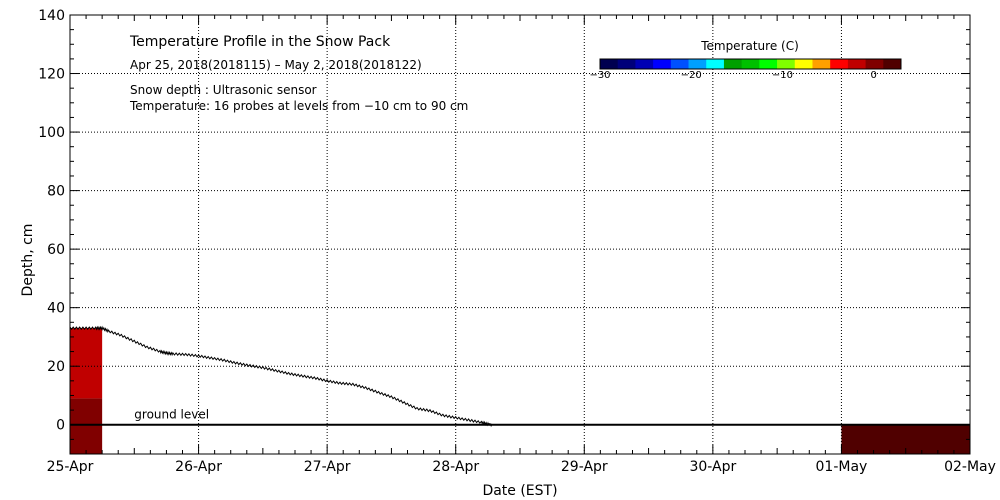  What do you see at coordinates (281, 376) in the screenshot?
I see `snow-depth-line` at bounding box center [281, 376].